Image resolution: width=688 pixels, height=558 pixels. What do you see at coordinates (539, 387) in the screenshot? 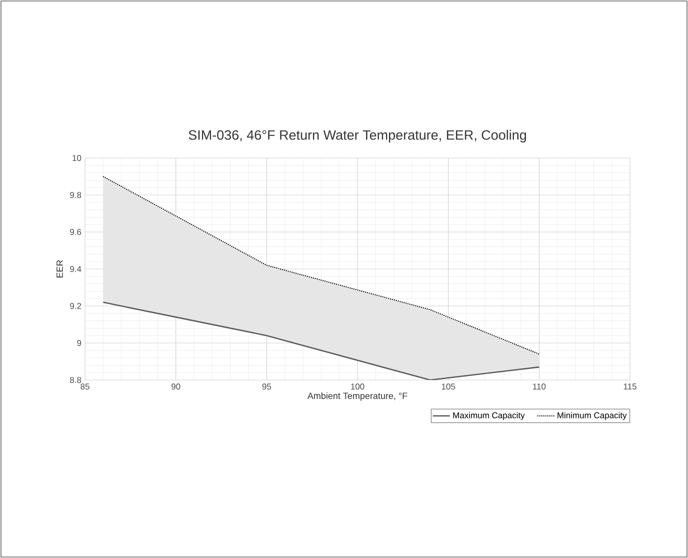
I see `x-tick-label: 110` at bounding box center [539, 387].